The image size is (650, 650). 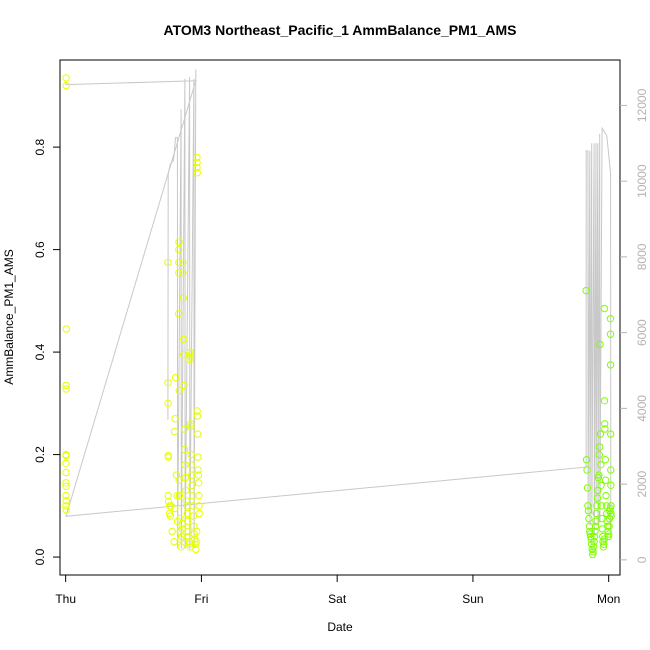 What do you see at coordinates (642, 105) in the screenshot?
I see `y2-tick-label: 12000` at bounding box center [642, 105].